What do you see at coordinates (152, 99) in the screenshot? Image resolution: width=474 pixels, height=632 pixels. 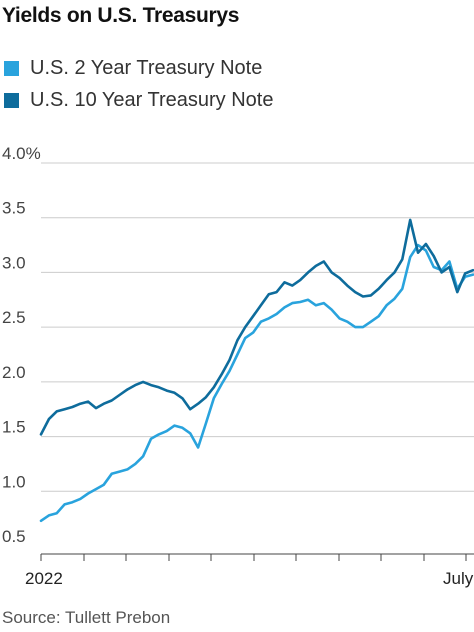 I see `legend-label-10-year: U.S. 10 Year Treasury Note` at bounding box center [152, 99].